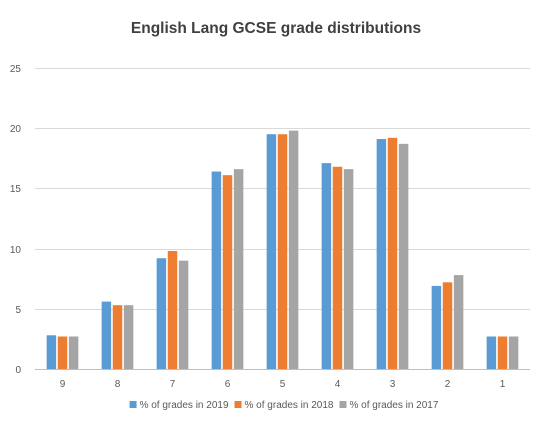  What do you see at coordinates (289, 405) in the screenshot?
I see `legend-label: % of grades in 2018` at bounding box center [289, 405].